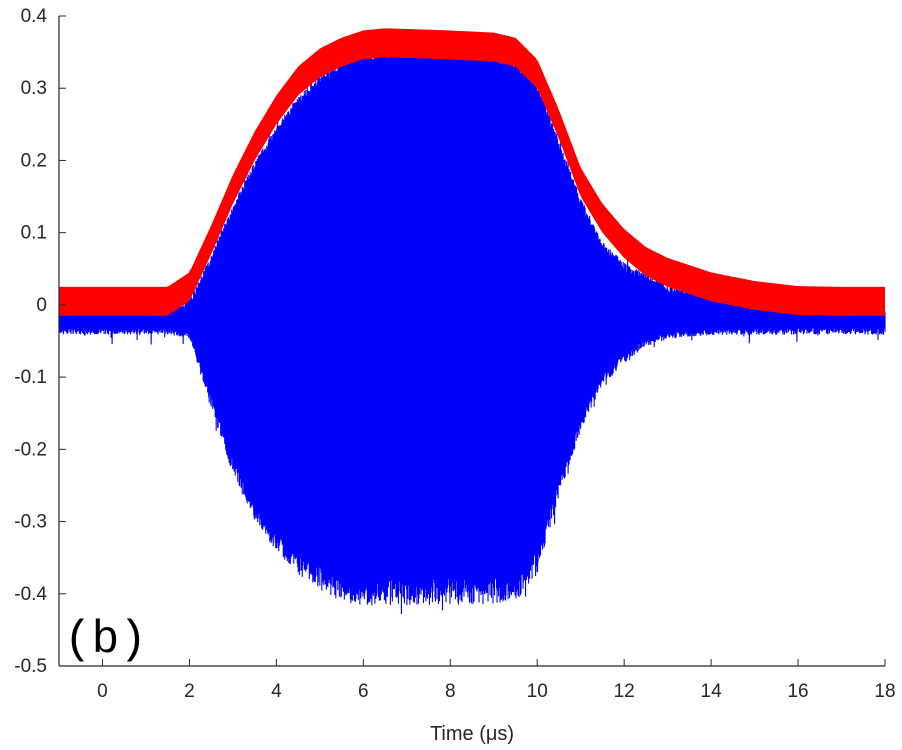 Image resolution: width=902 pixels, height=750 pixels. Describe the element at coordinates (472, 734) in the screenshot. I see `x-axis-label: Time (μs)` at that location.